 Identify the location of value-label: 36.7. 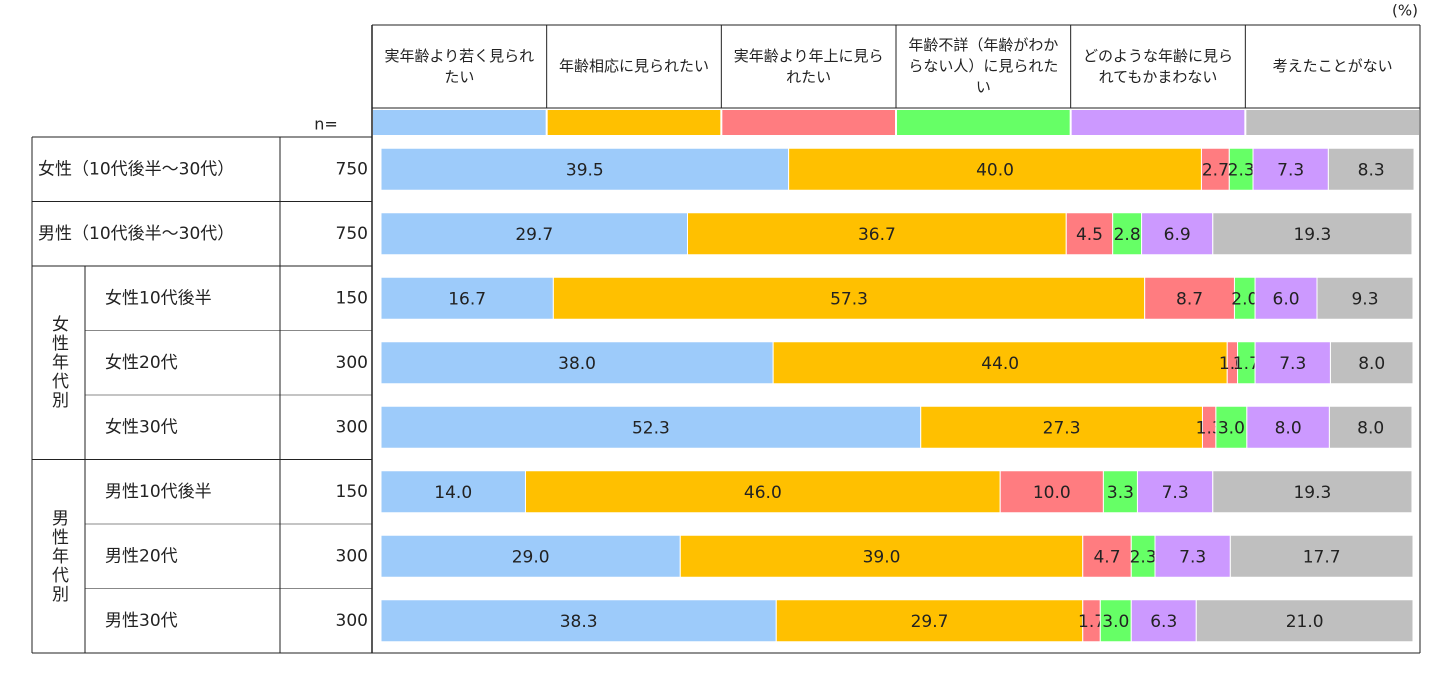
(877, 235).